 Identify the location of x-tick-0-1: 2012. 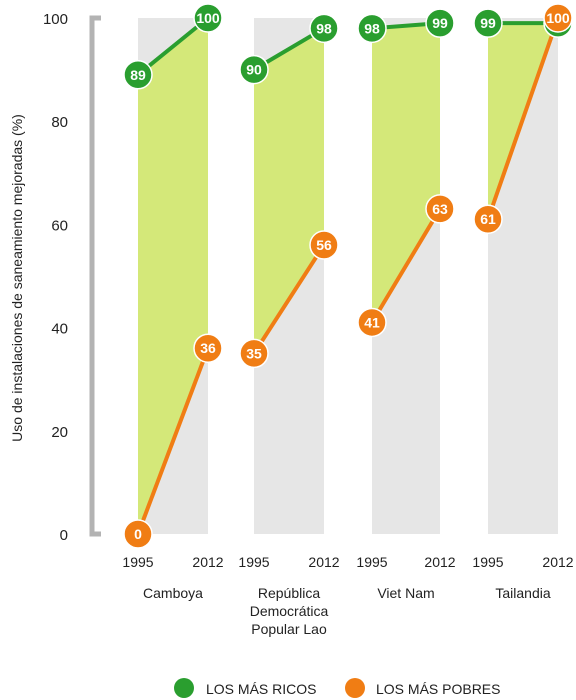
(207, 562).